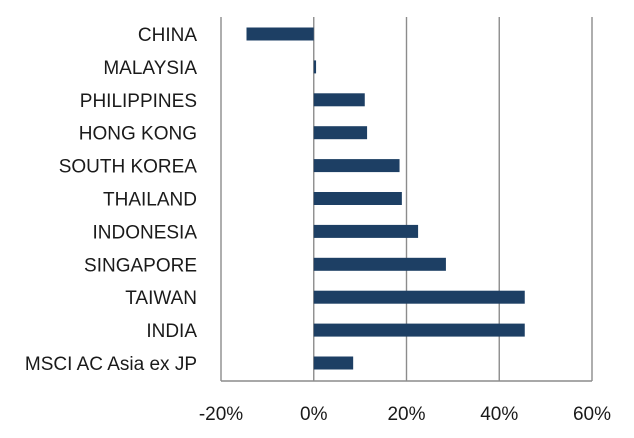 This screenshot has height=438, width=634. I want to click on x-tick-label: 60%, so click(592, 414).